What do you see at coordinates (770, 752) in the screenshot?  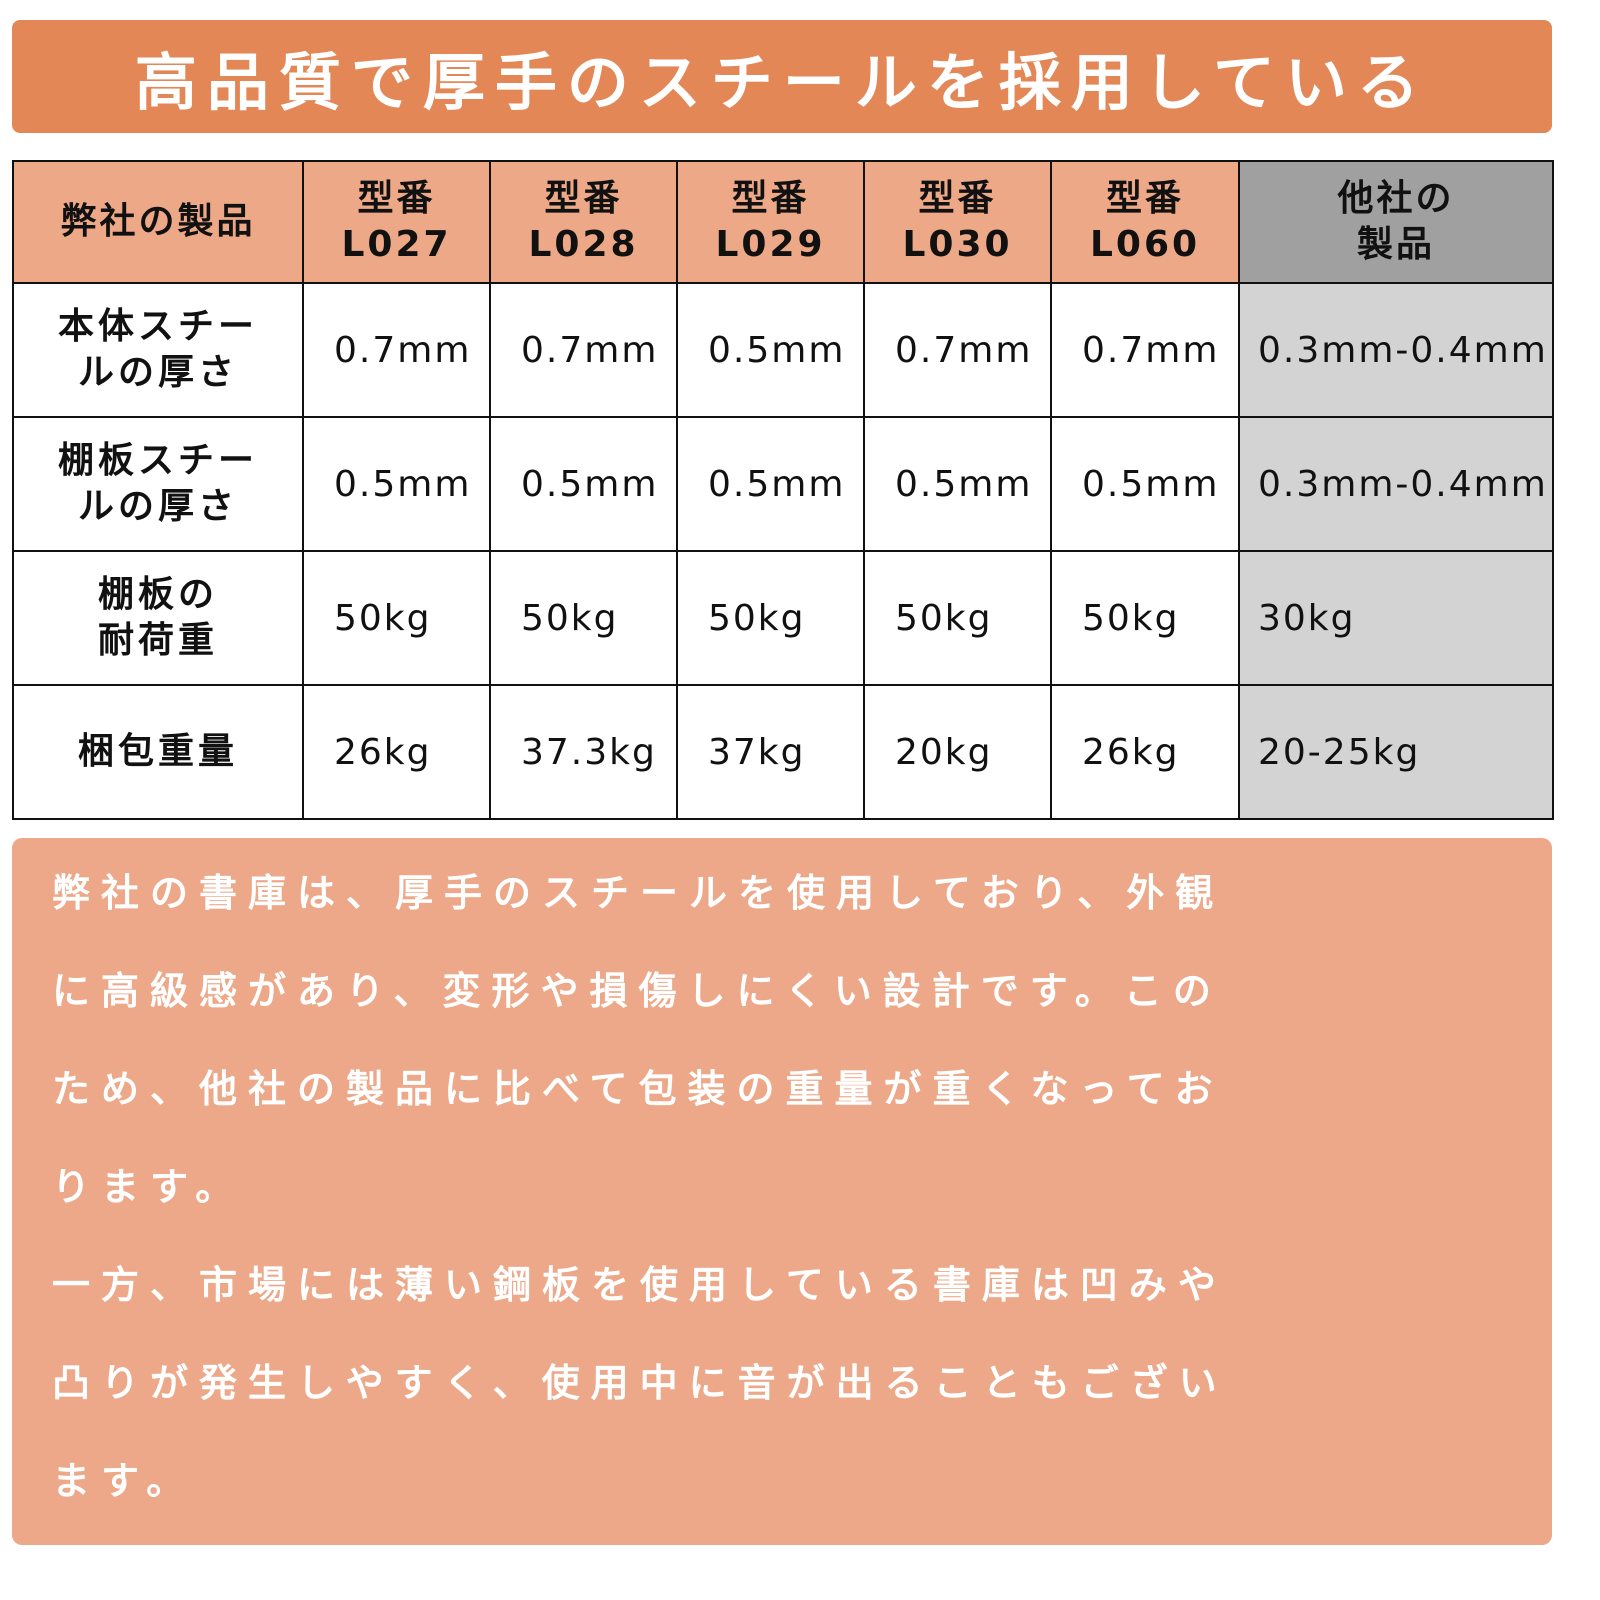 I see `value-cell: 37kg` at bounding box center [770, 752].